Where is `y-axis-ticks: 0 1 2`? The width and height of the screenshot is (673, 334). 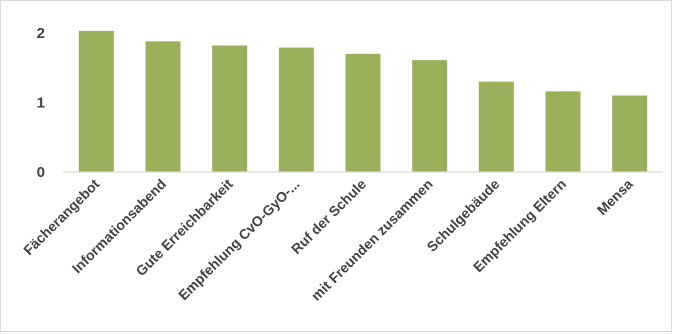 y-axis-ticks: 0 1 2 is located at coordinates (41, 103).